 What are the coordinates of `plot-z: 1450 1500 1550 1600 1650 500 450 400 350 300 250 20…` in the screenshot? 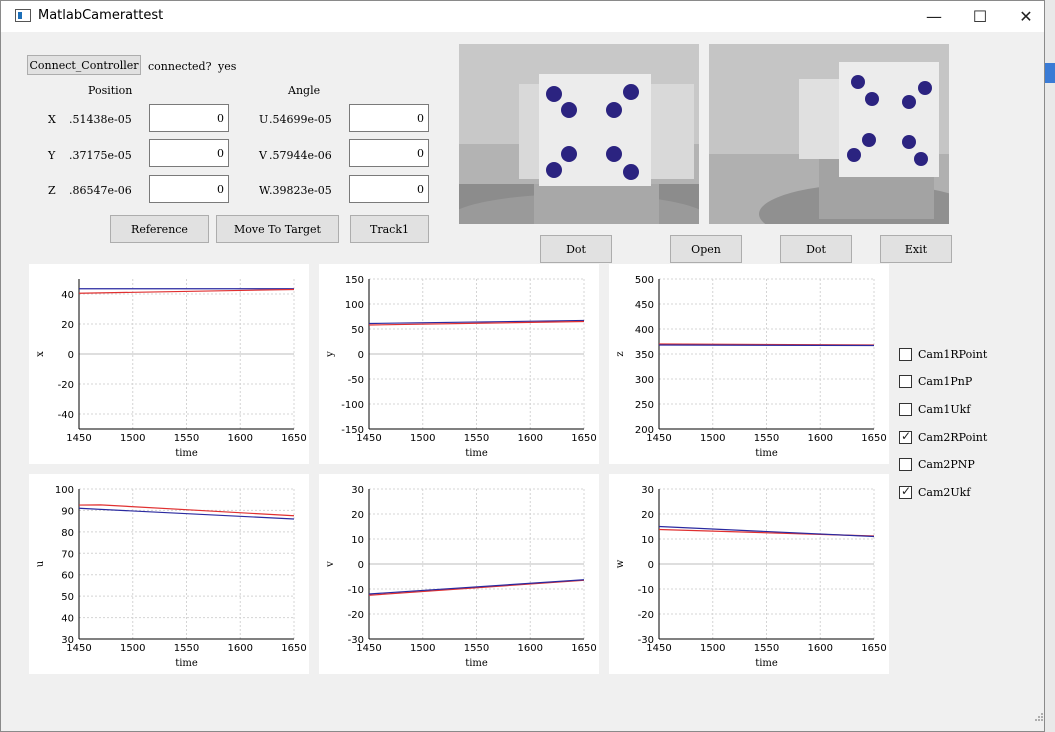 It's located at (749, 364).